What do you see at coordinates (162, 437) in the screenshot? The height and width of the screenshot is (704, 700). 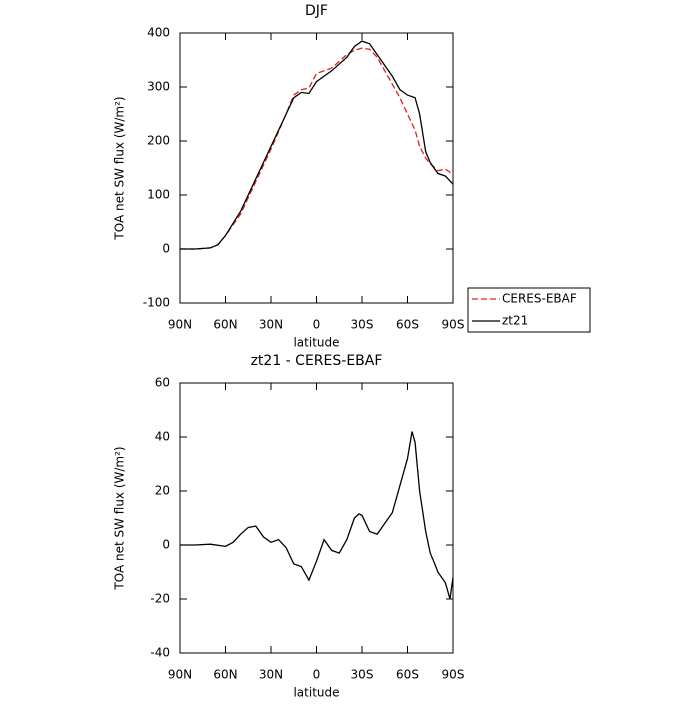 I see `y-tick-label: 40` at bounding box center [162, 437].